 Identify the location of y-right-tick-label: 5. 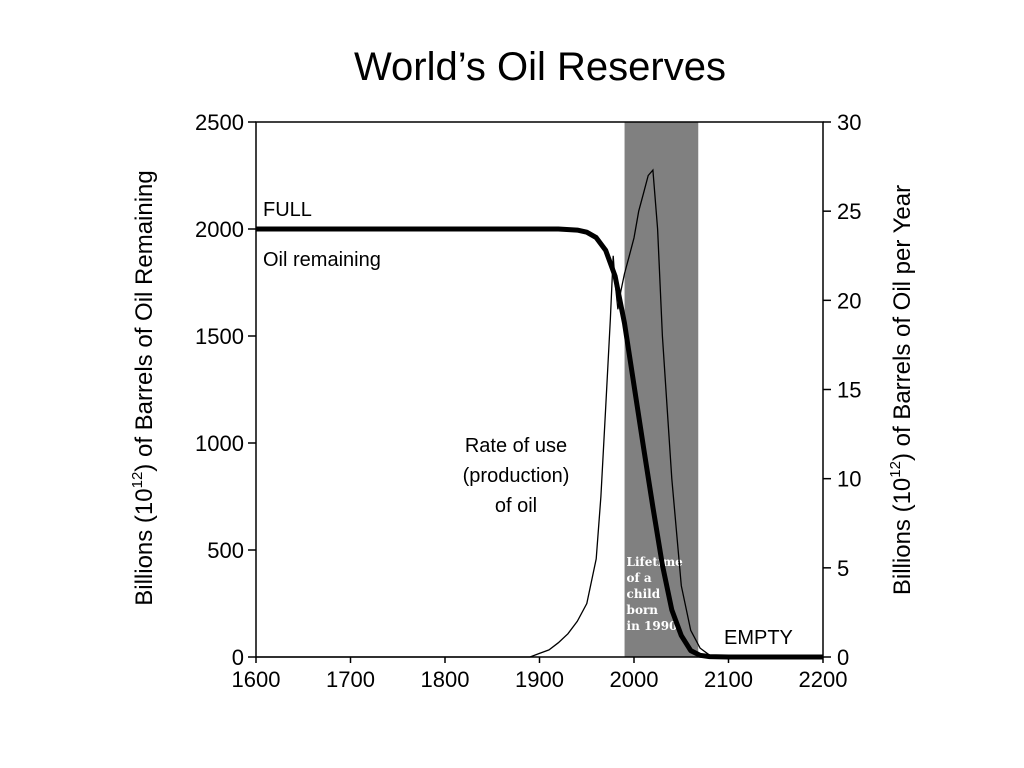
(843, 568).